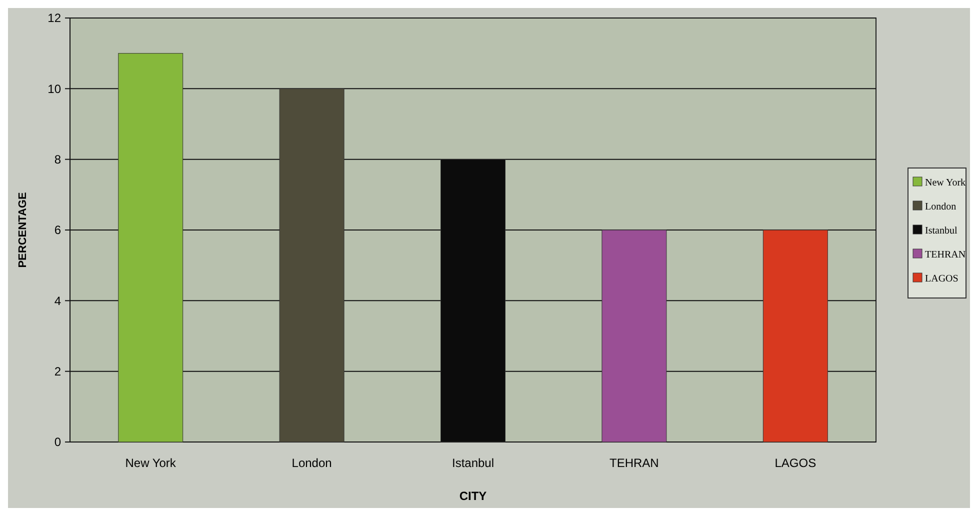 The width and height of the screenshot is (978, 517). What do you see at coordinates (58, 159) in the screenshot?
I see `y-tick-label: 8` at bounding box center [58, 159].